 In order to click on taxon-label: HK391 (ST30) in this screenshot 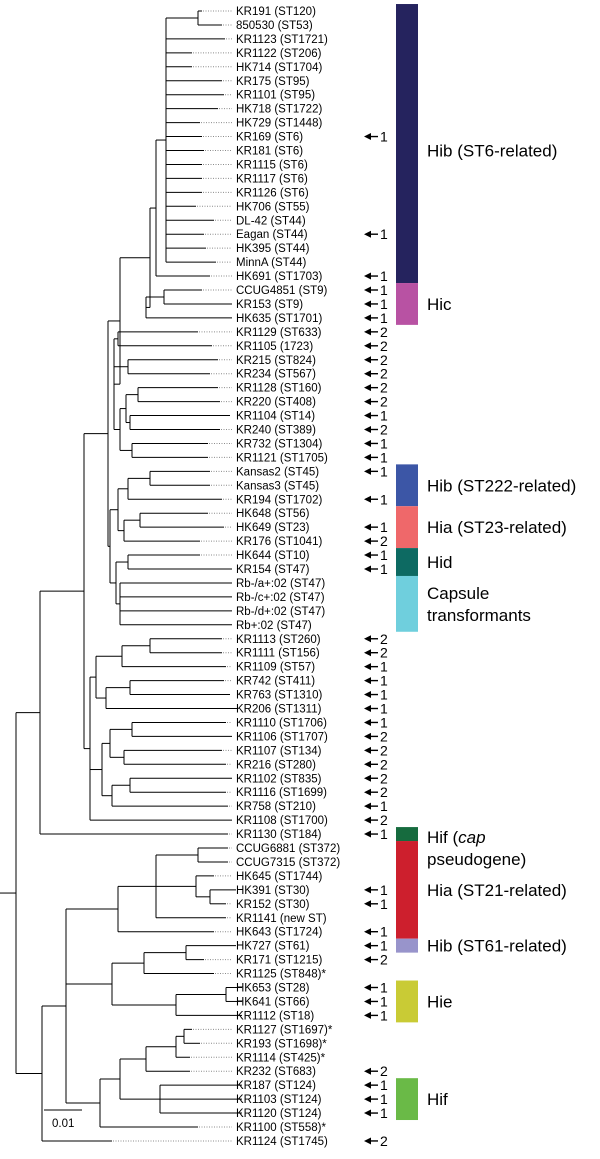, I will do `click(273, 891)`.